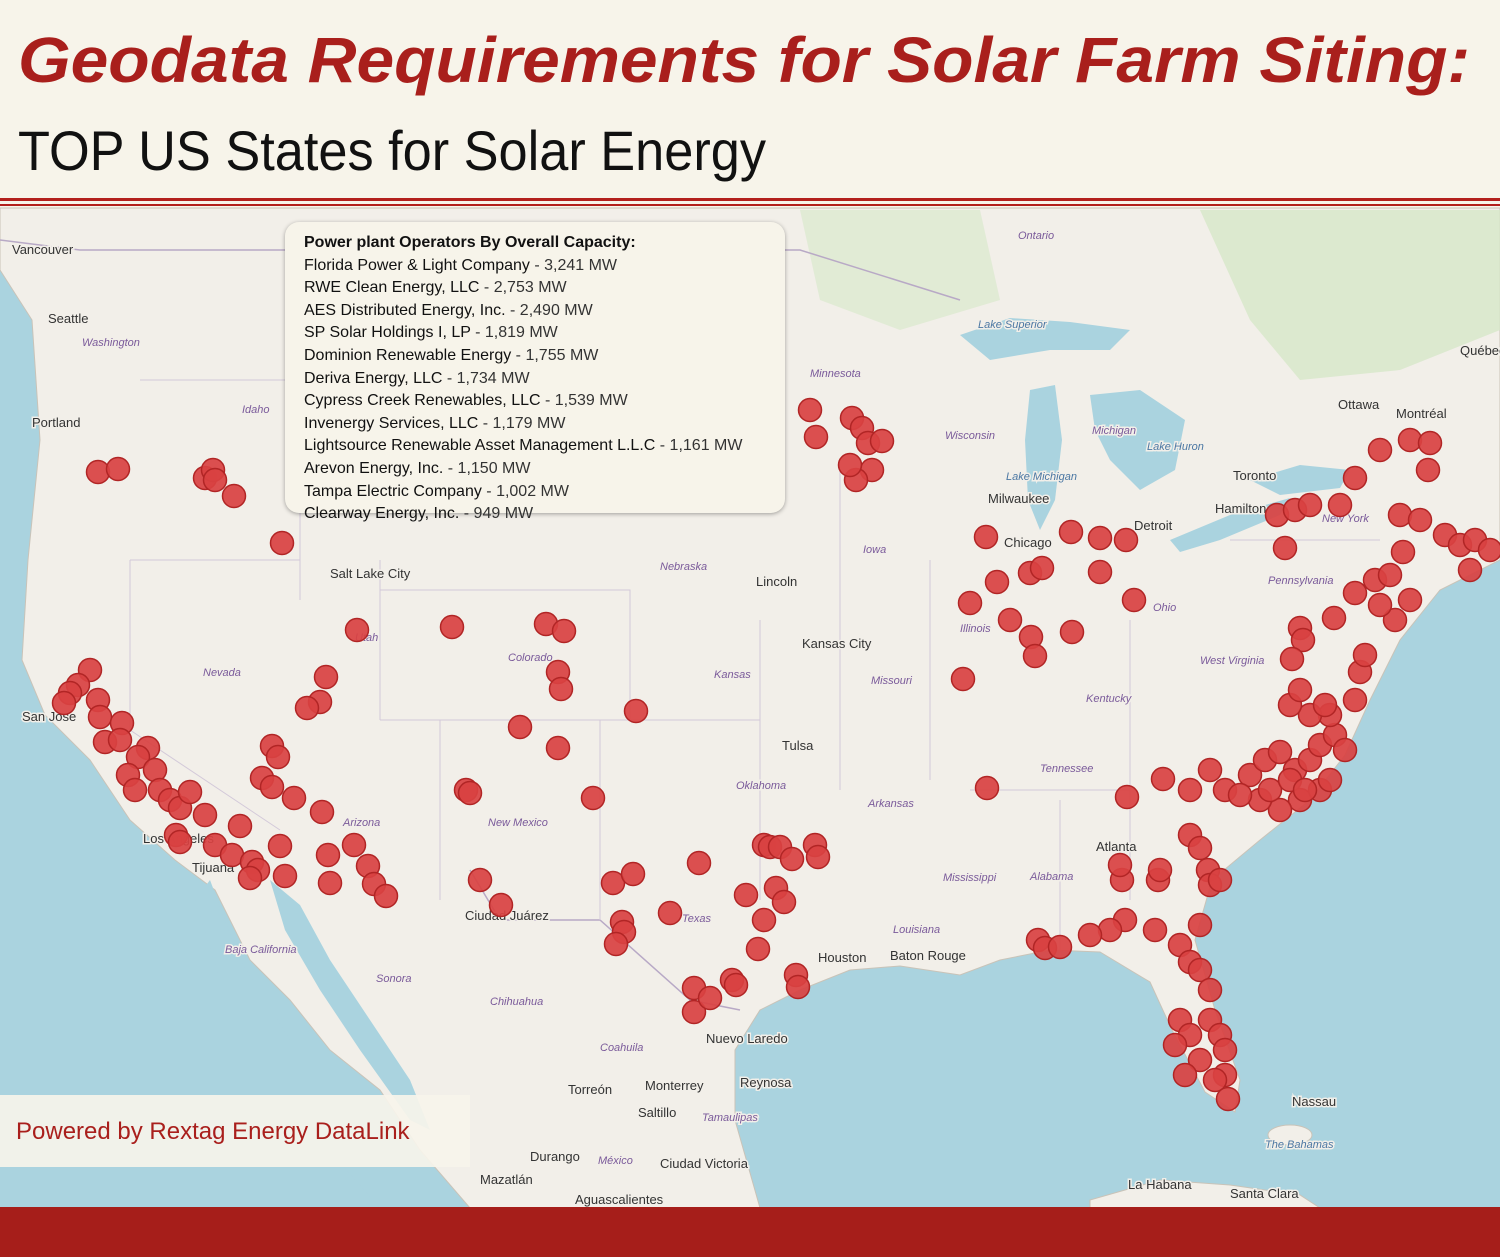 The width and height of the screenshot is (1500, 1257). What do you see at coordinates (747, 1038) in the screenshot?
I see `place-label: Nuevo Laredo` at bounding box center [747, 1038].